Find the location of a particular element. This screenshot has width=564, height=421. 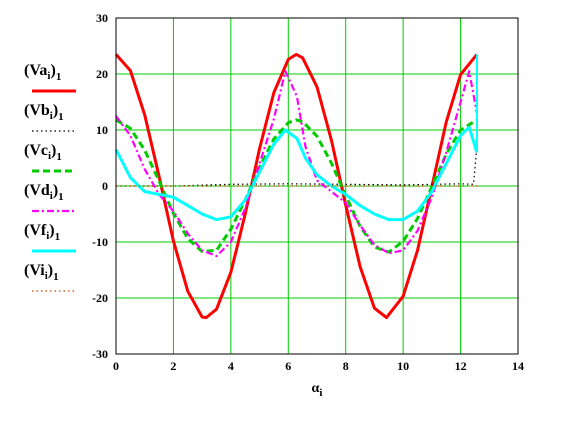

legend-entry-1: (Vai)1 is located at coordinates (50, 77).